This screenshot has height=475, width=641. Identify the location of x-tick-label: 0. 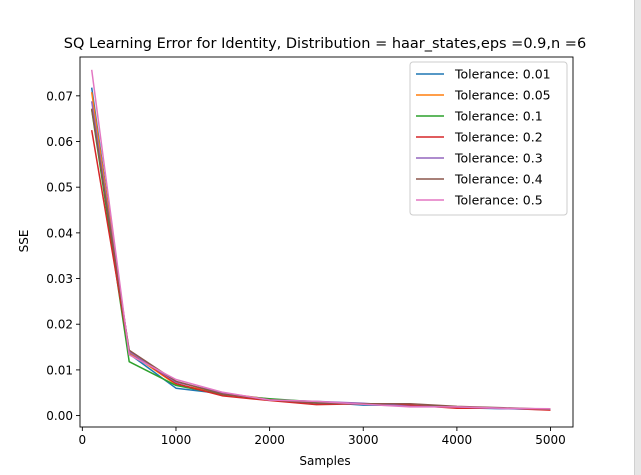
(83, 440).